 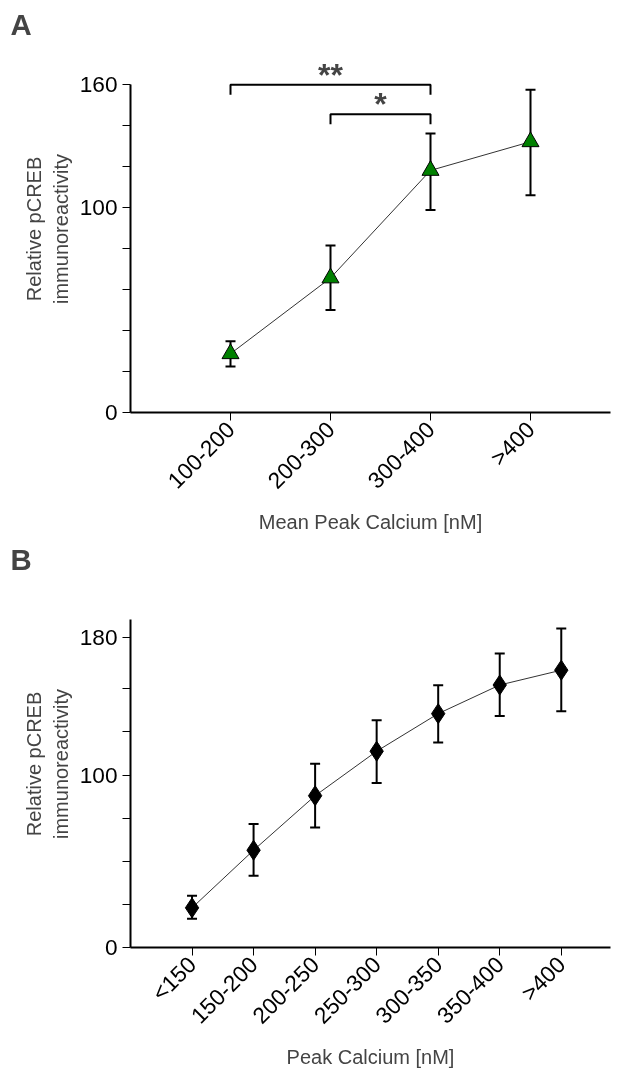 I want to click on y-tick-label: 160, so click(x=98, y=84).